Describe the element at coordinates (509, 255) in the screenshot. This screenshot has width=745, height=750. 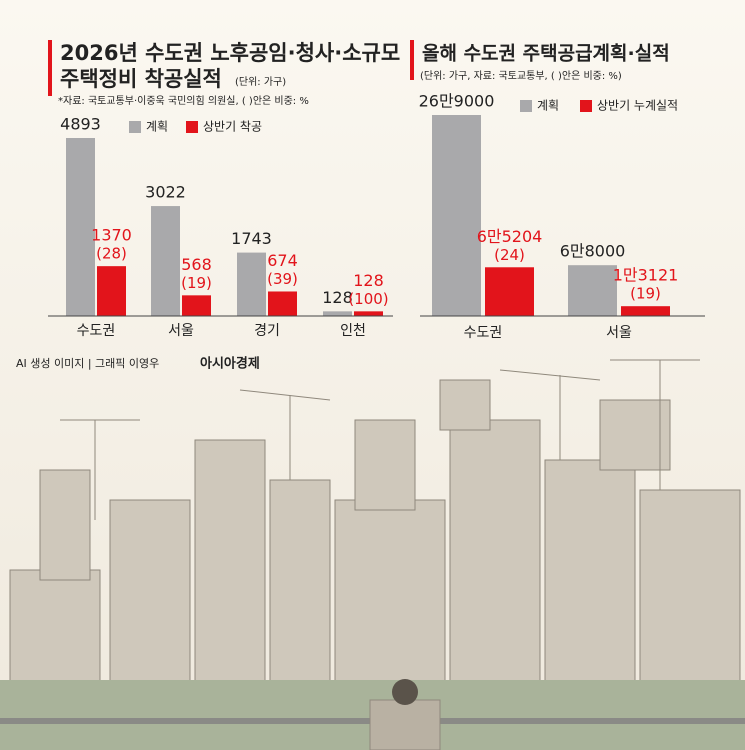
I see `share-label: (24)` at that location.